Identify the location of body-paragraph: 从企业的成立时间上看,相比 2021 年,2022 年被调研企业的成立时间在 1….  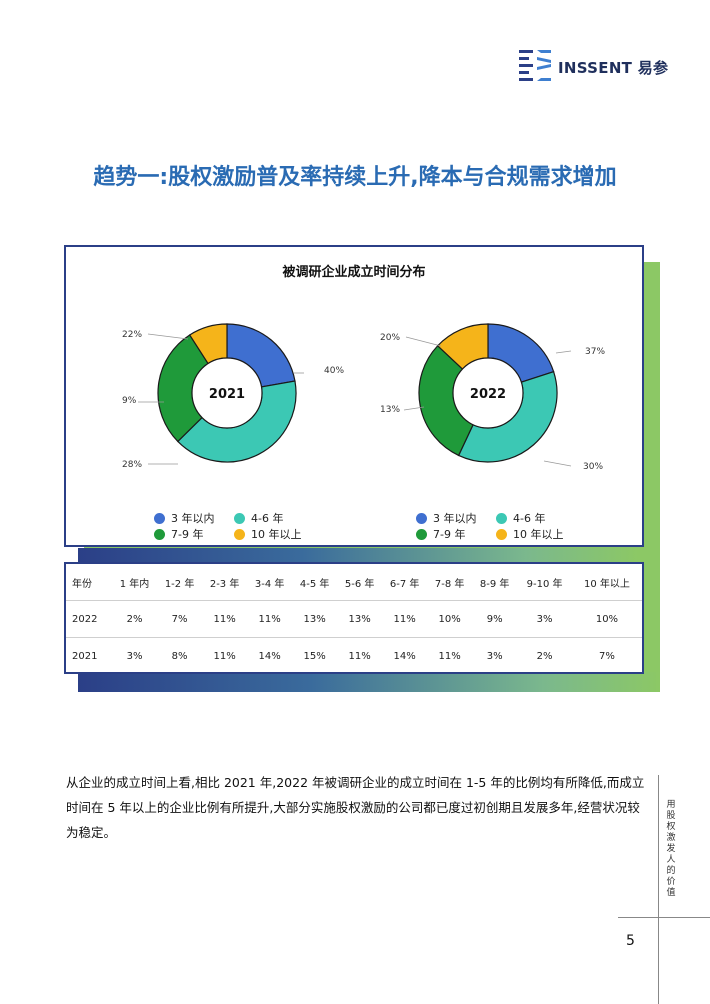
(355, 807).